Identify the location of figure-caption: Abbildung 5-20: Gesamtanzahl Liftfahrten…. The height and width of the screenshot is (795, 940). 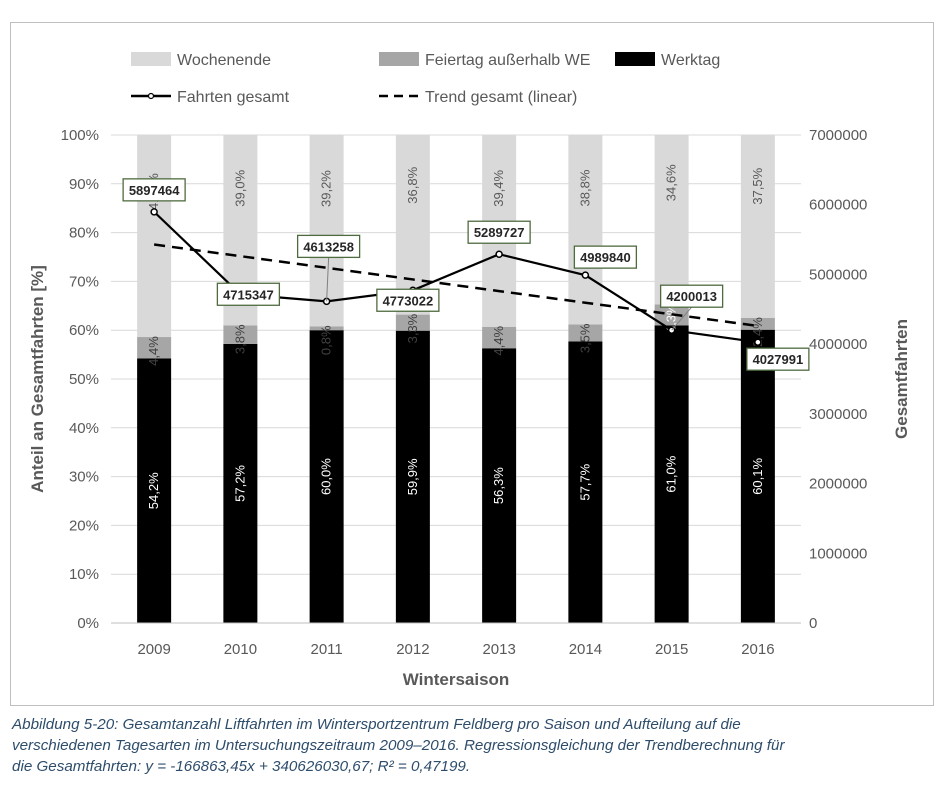
(472, 745).